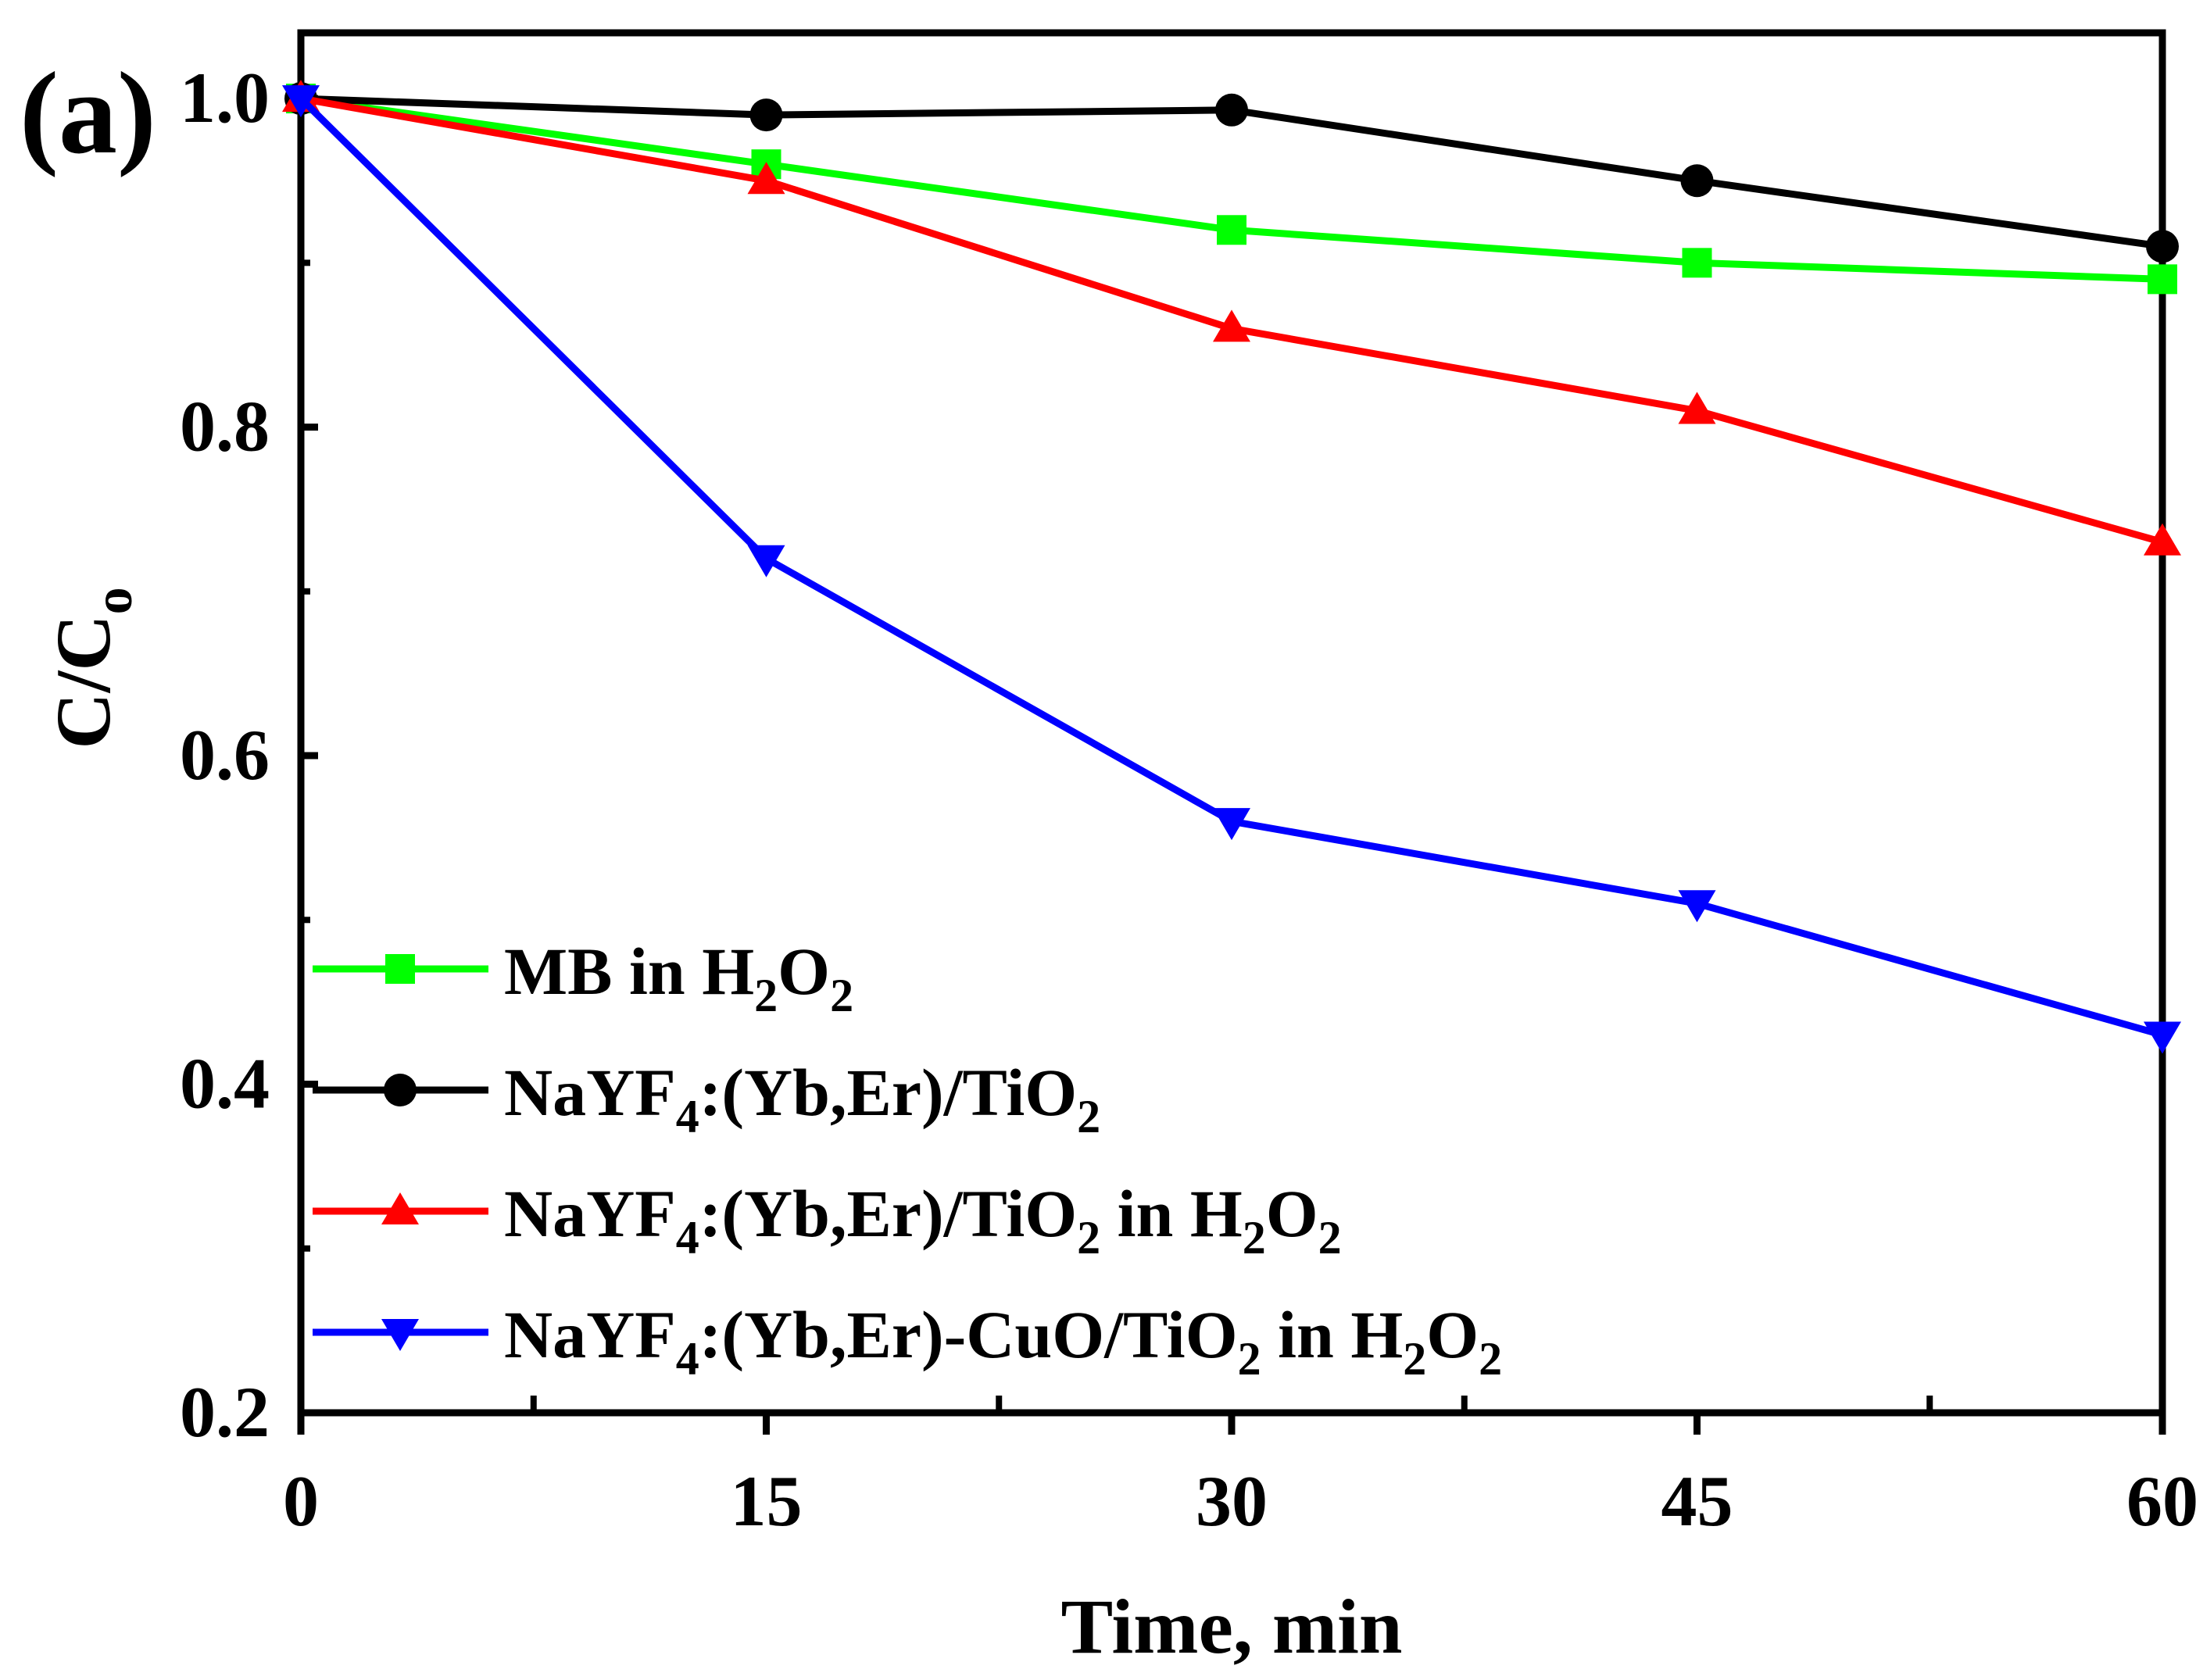 The height and width of the screenshot is (1680, 2196). Describe the element at coordinates (225, 426) in the screenshot. I see `y-tick-label: 0.8` at that location.